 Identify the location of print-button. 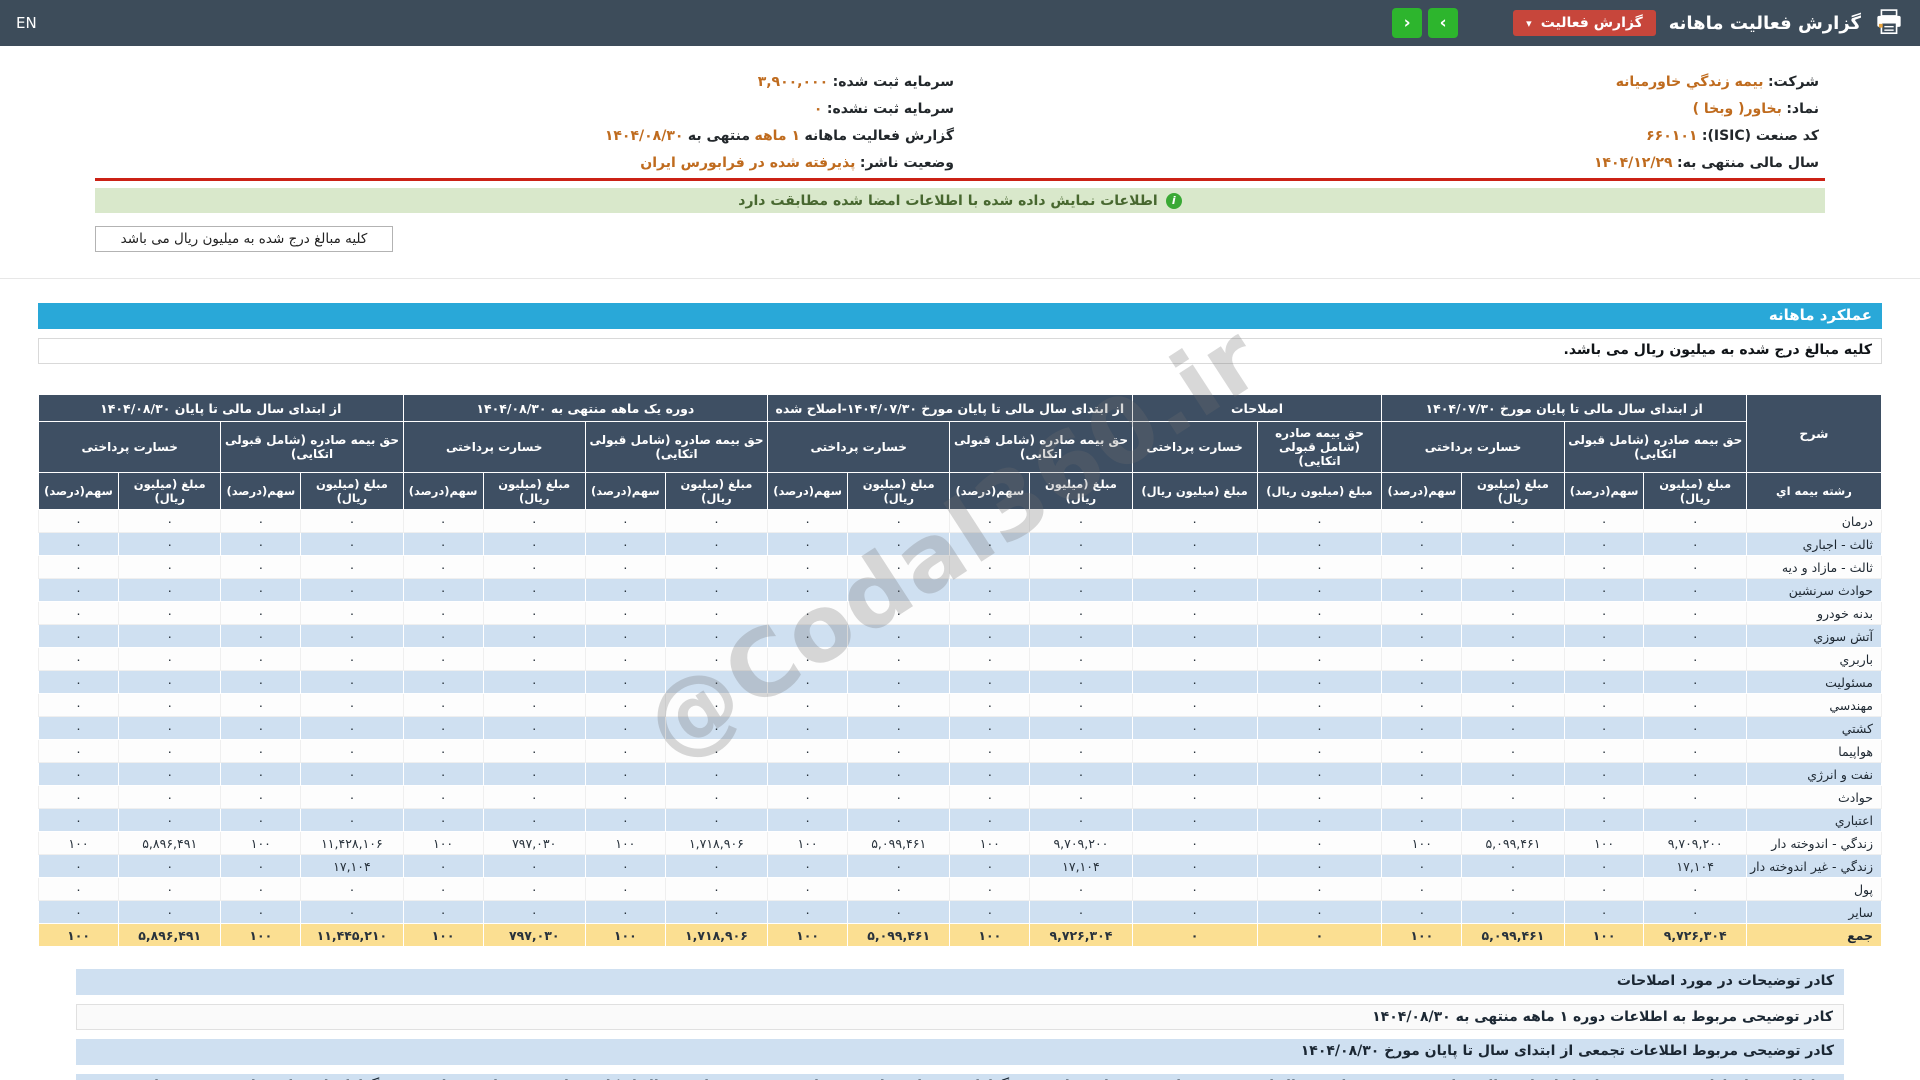
(1889, 23).